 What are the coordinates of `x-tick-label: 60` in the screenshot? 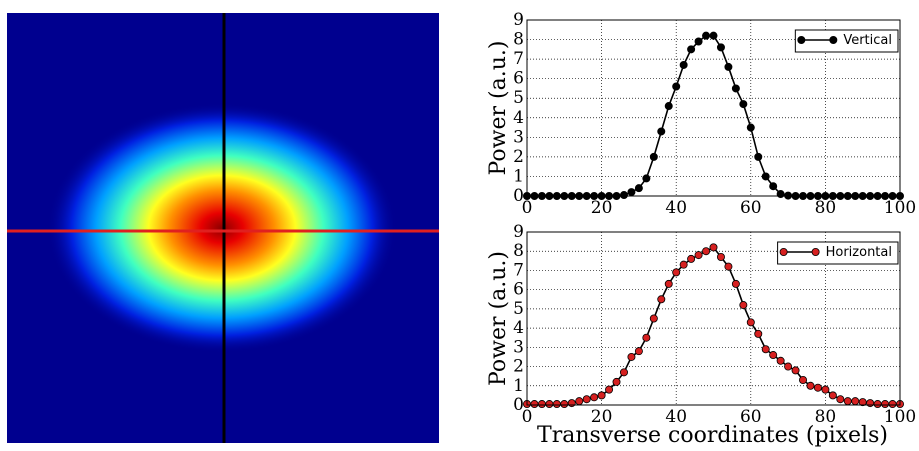 It's located at (751, 208).